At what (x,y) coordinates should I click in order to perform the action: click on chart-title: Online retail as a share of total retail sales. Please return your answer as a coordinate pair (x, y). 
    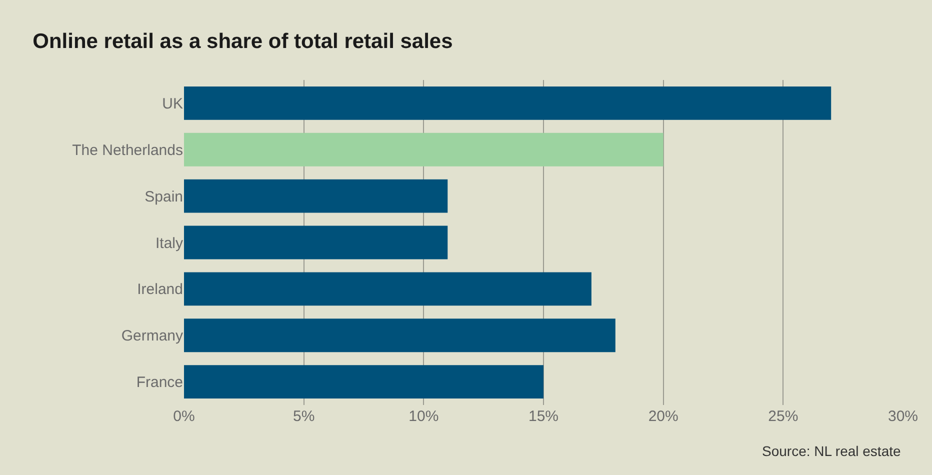
    Looking at the image, I should click on (242, 41).